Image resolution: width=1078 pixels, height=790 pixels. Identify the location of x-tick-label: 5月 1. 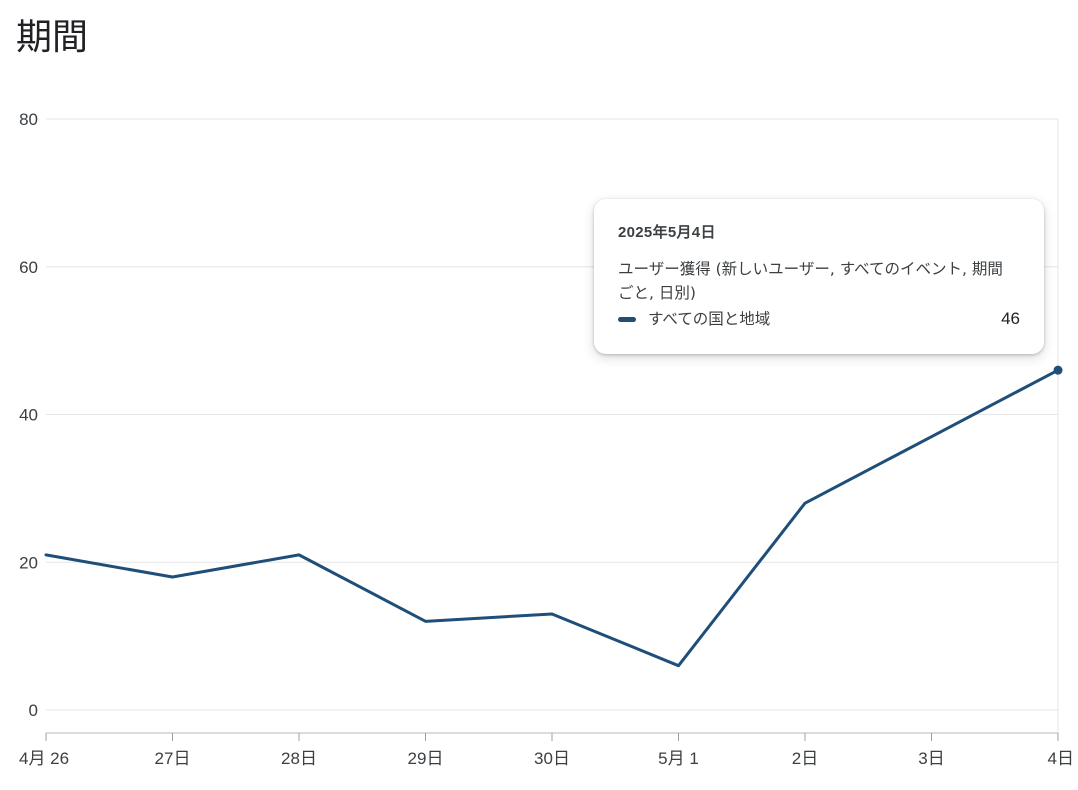
(678, 758).